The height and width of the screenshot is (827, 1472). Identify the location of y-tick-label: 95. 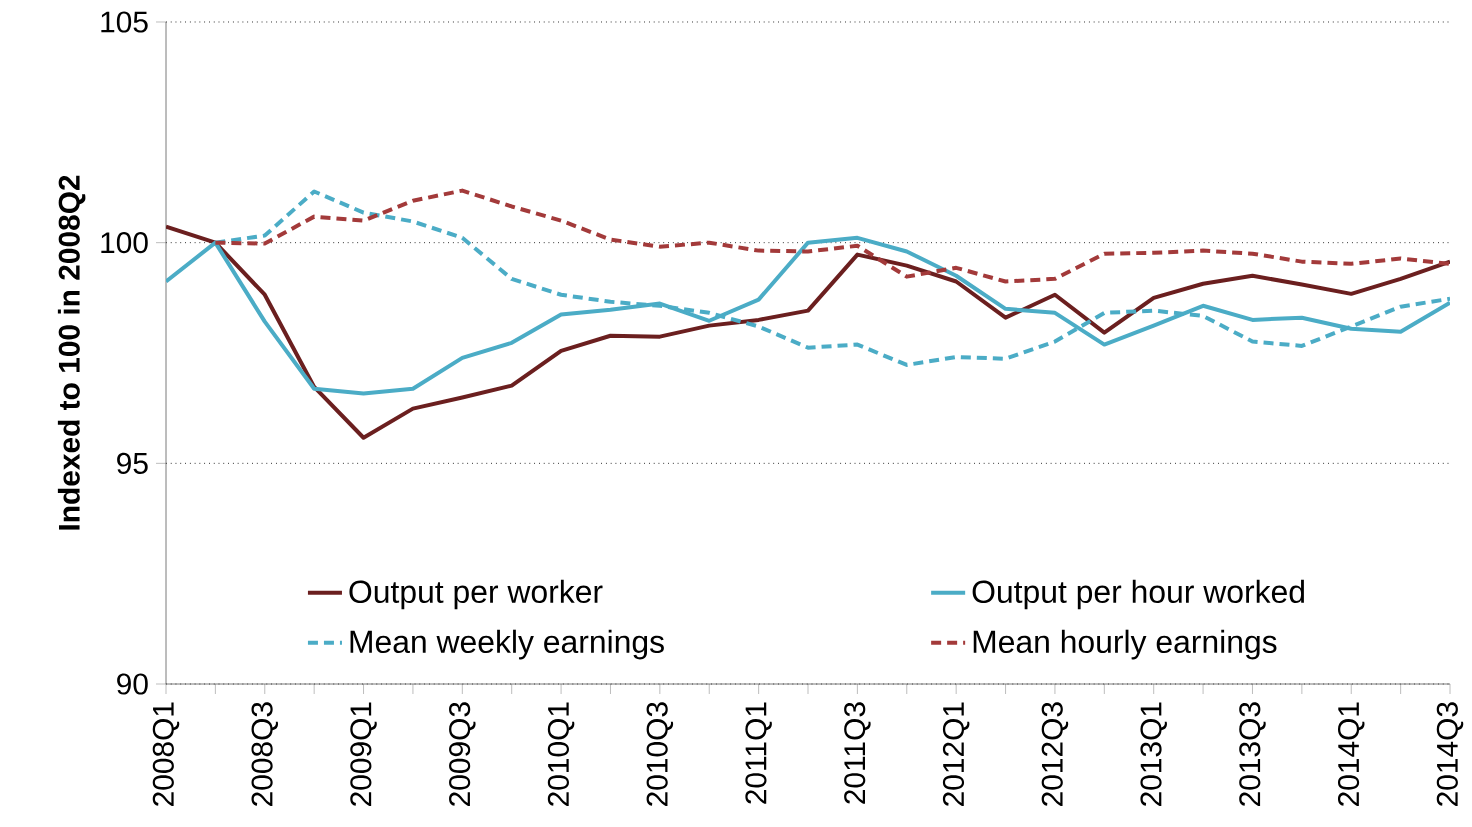
(132, 463).